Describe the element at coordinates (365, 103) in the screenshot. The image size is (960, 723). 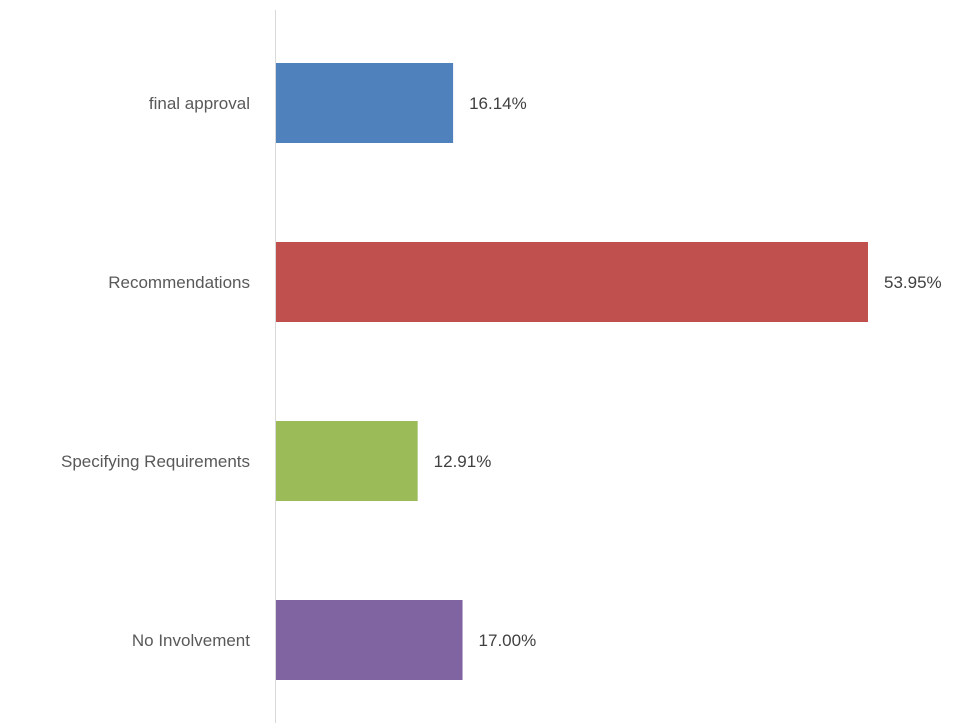
I see `bar-final-approval` at that location.